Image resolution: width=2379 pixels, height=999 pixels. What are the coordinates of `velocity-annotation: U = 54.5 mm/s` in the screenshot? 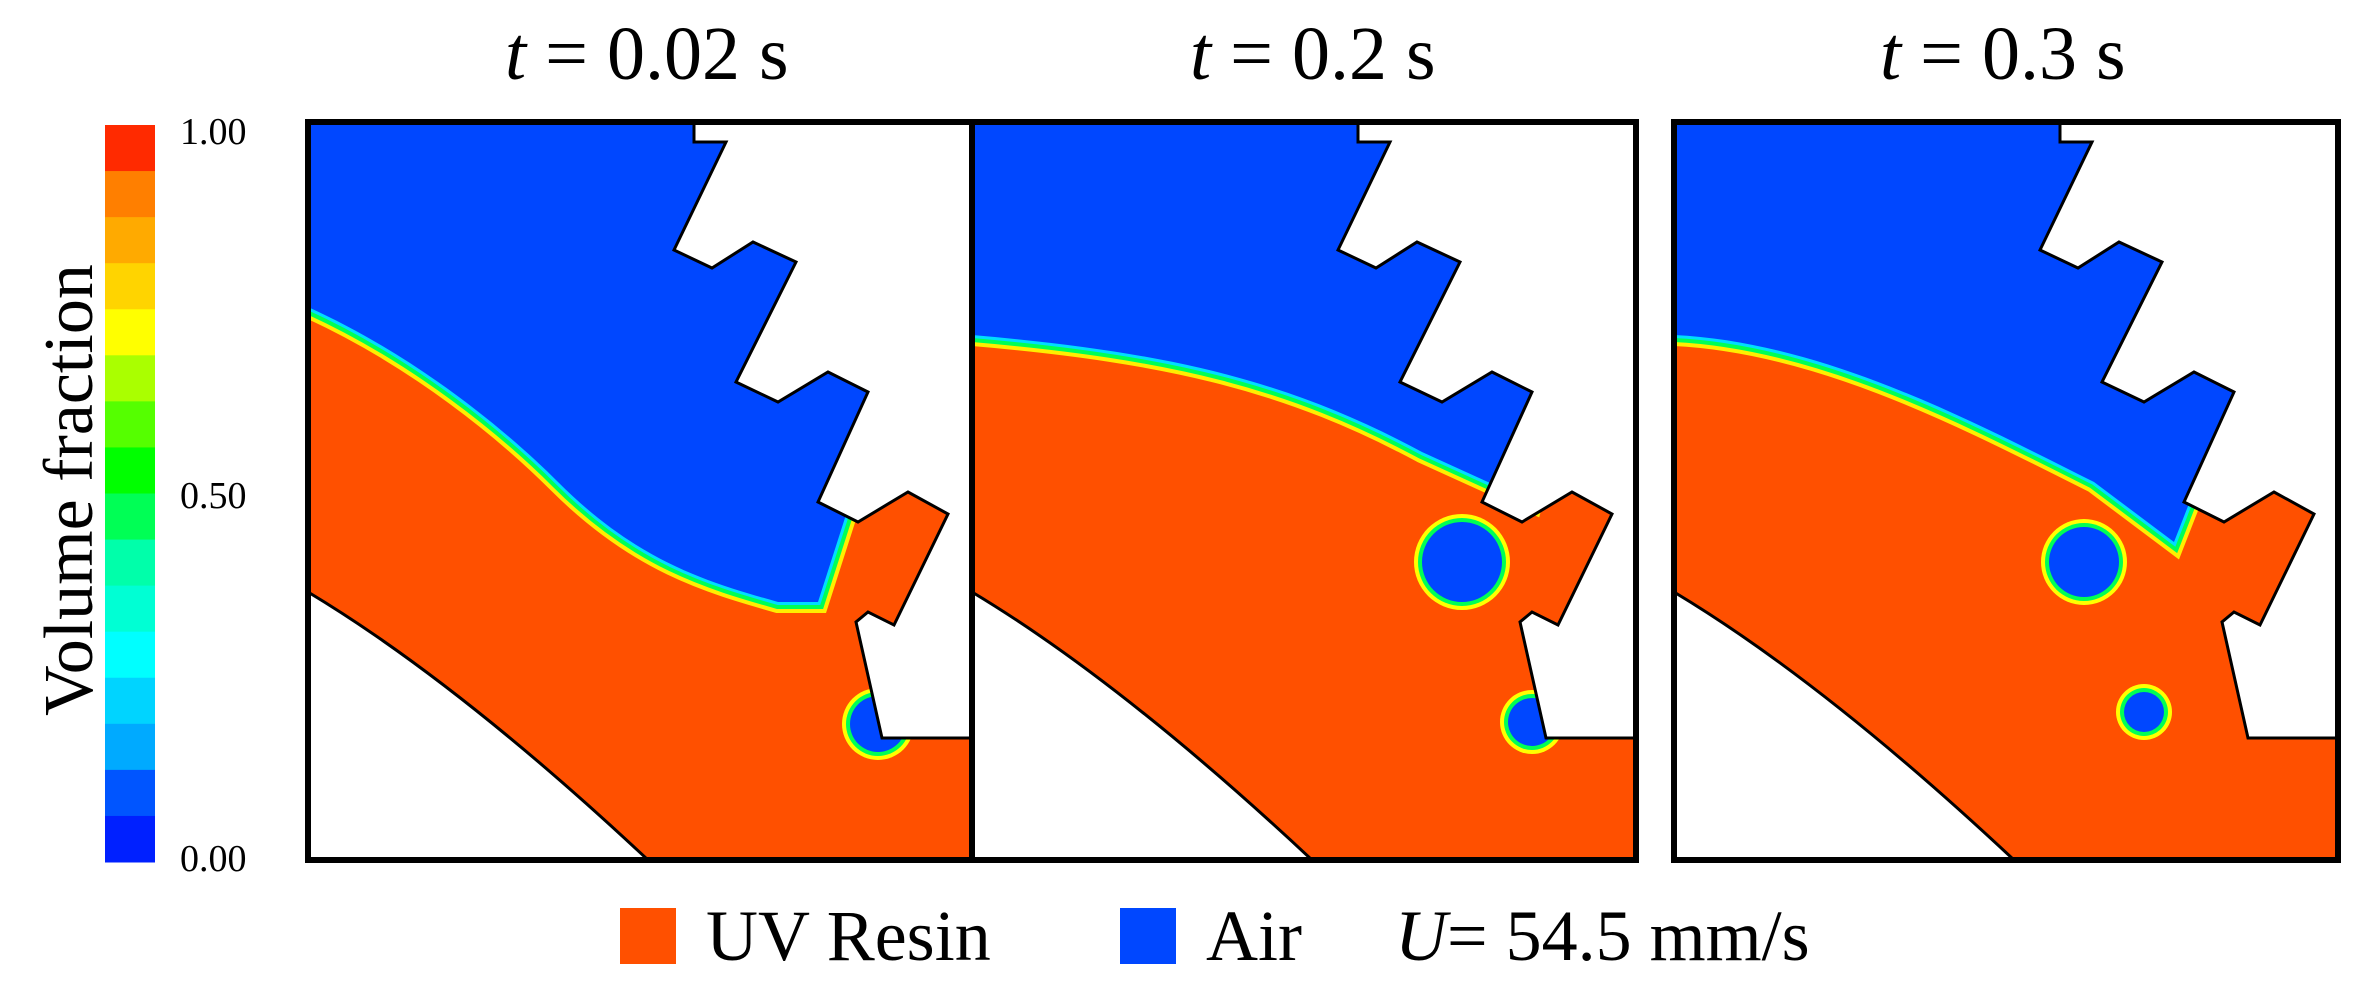 It's located at (1602, 936).